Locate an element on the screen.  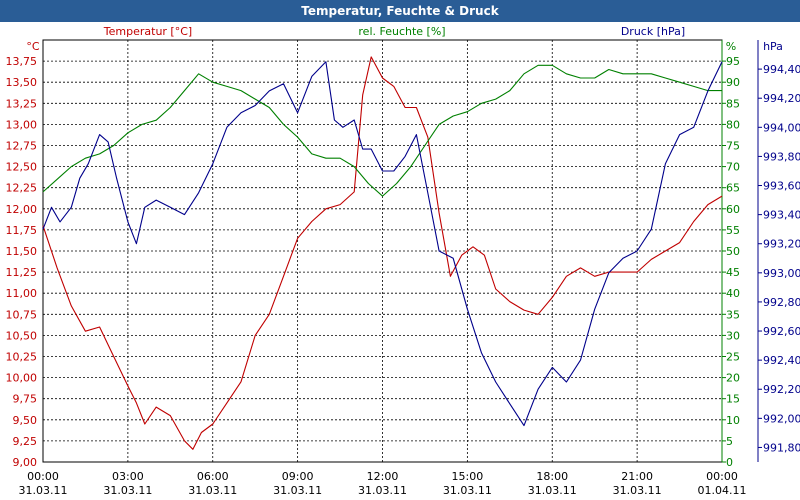
temperature-tick-label: 10,75 is located at coordinates (22, 314).